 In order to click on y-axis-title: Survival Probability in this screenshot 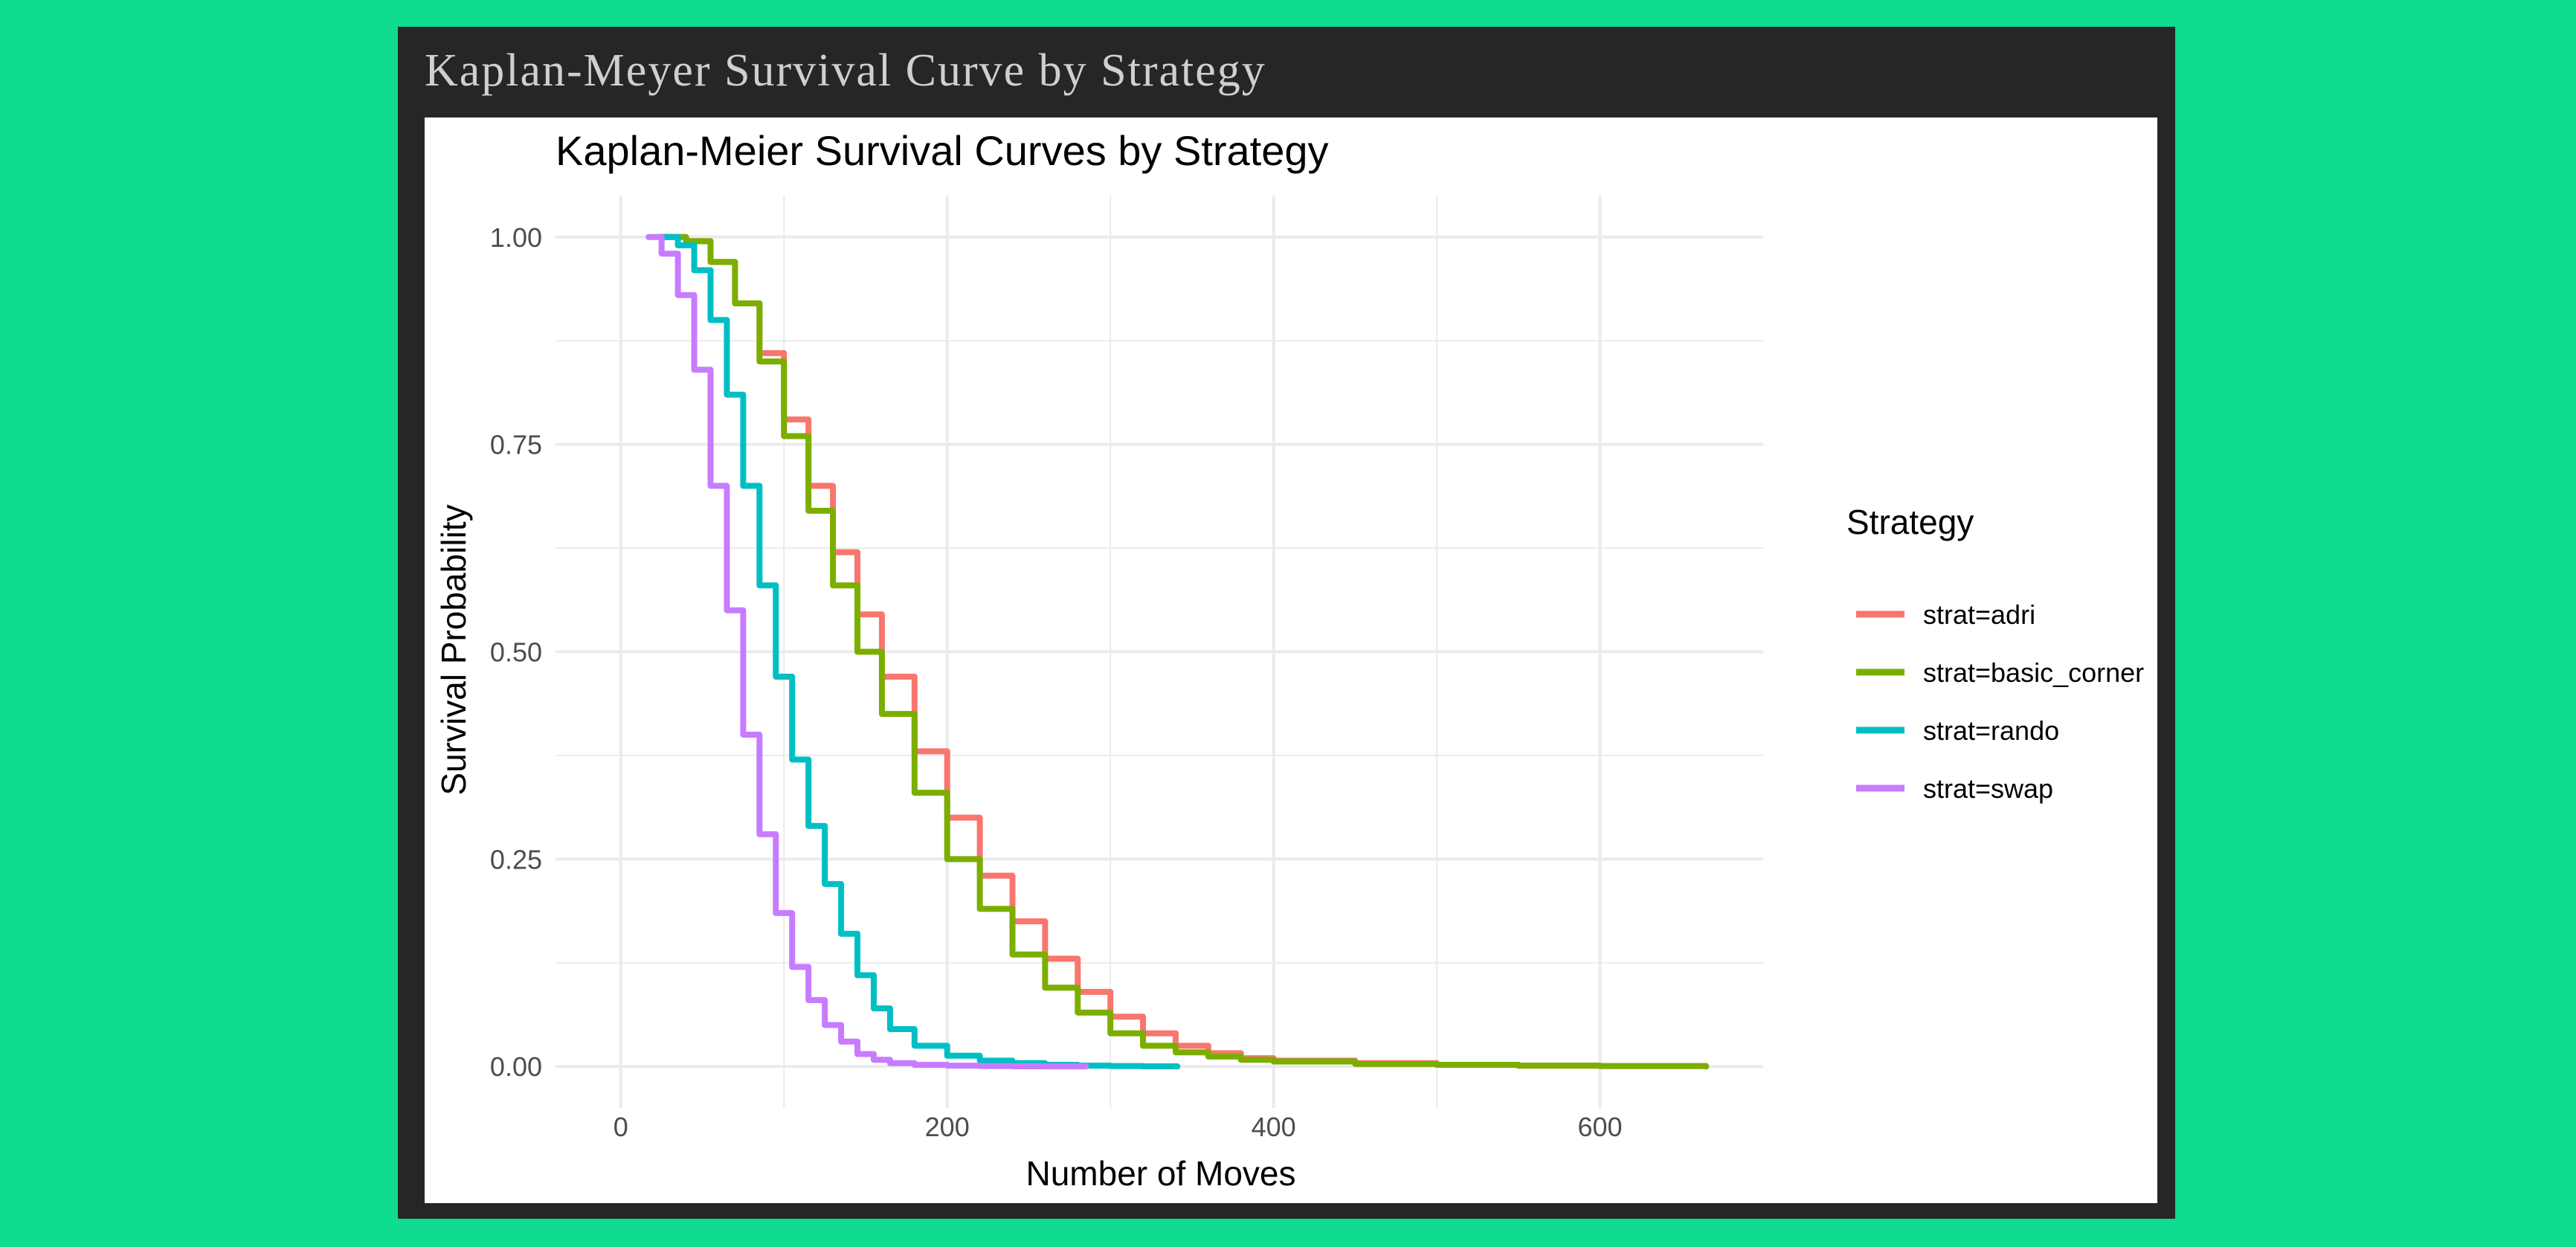, I will do `click(453, 649)`.